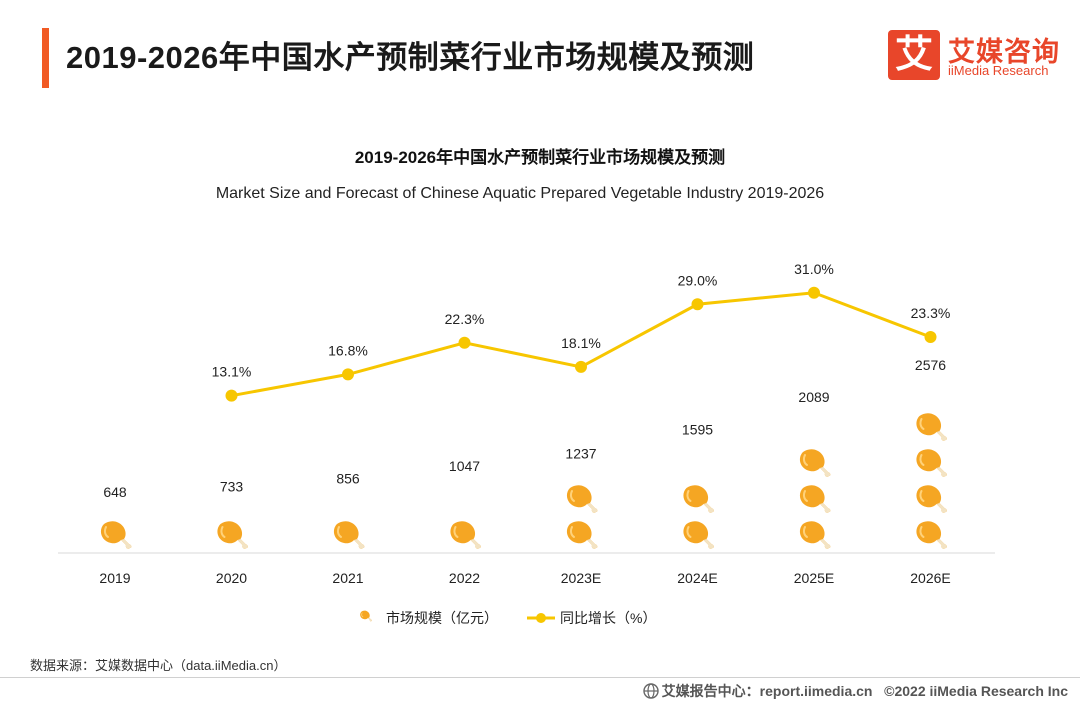 This screenshot has width=1080, height=702. I want to click on growth-point-2026E: 23.3%, so click(931, 324).